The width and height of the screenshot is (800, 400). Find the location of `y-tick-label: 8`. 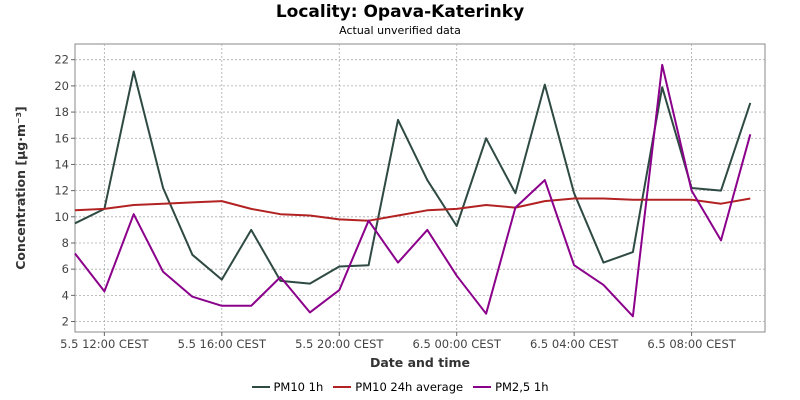

y-tick-label: 8 is located at coordinates (65, 243).